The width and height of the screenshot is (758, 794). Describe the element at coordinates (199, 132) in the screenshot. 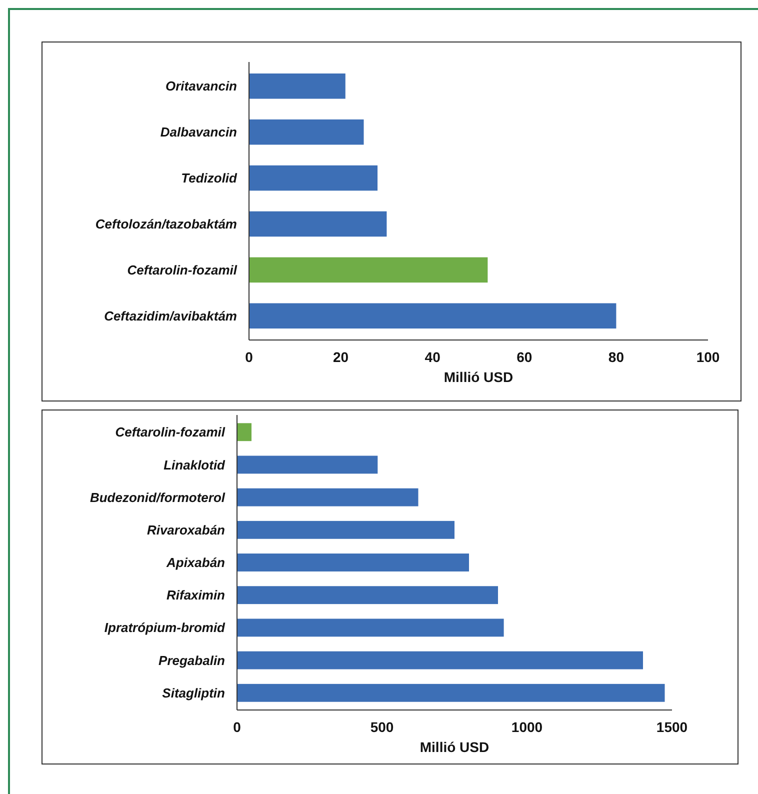

I see `y-tick-label: Dalbavancin` at that location.